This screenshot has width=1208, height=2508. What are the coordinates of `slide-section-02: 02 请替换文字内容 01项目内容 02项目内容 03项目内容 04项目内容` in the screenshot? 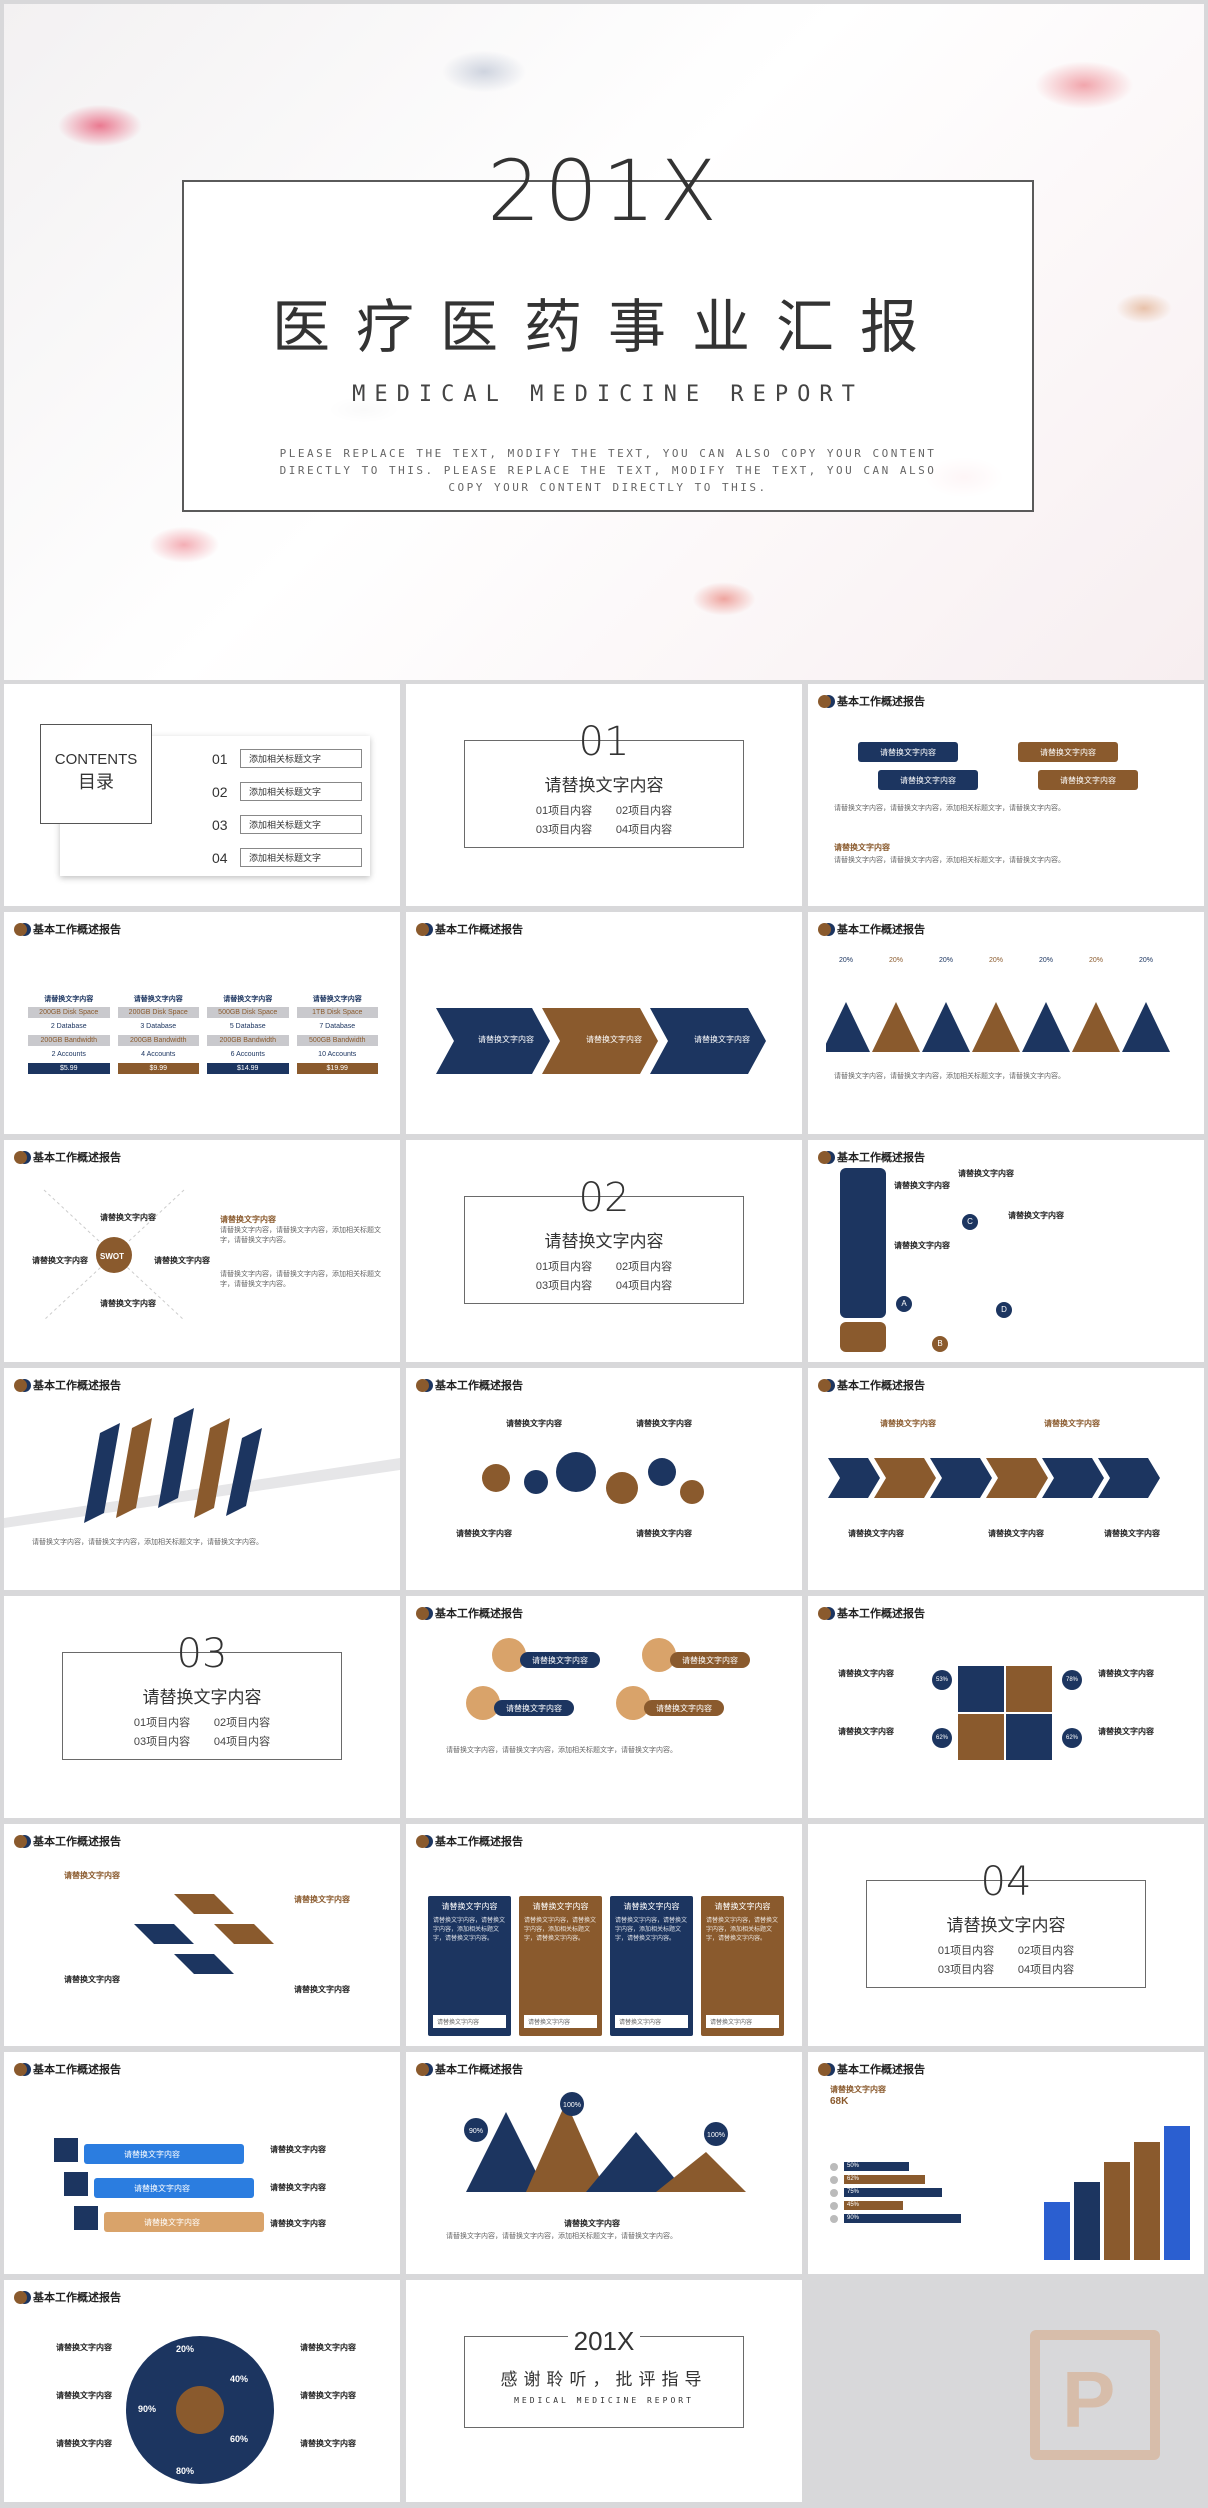 It's located at (604, 1251).